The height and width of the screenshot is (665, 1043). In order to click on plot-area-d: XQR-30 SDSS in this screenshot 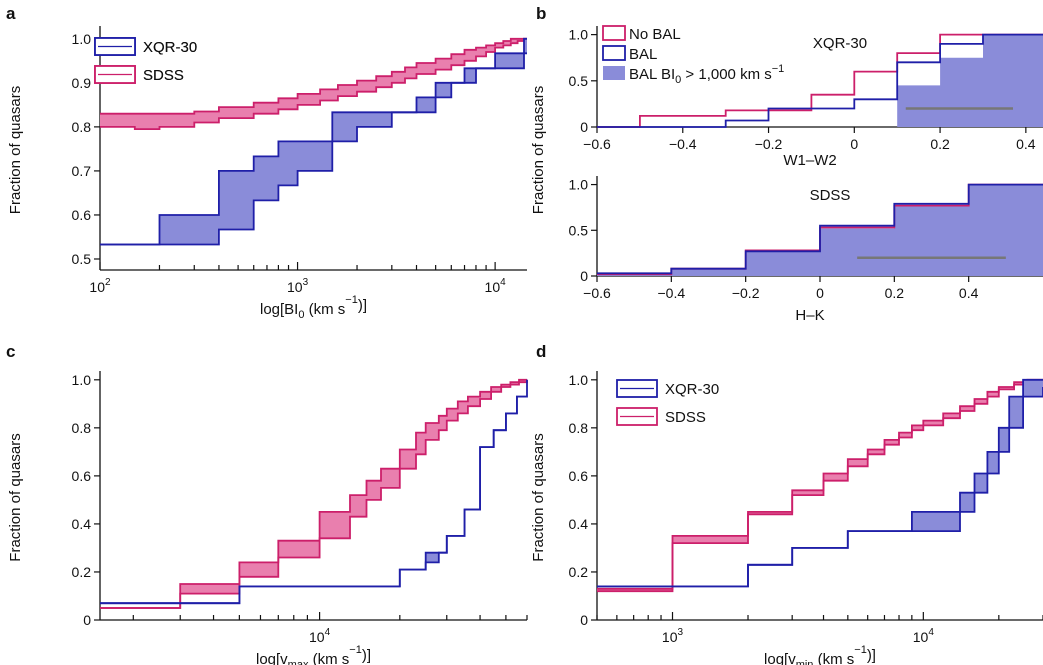, I will do `click(820, 485)`.